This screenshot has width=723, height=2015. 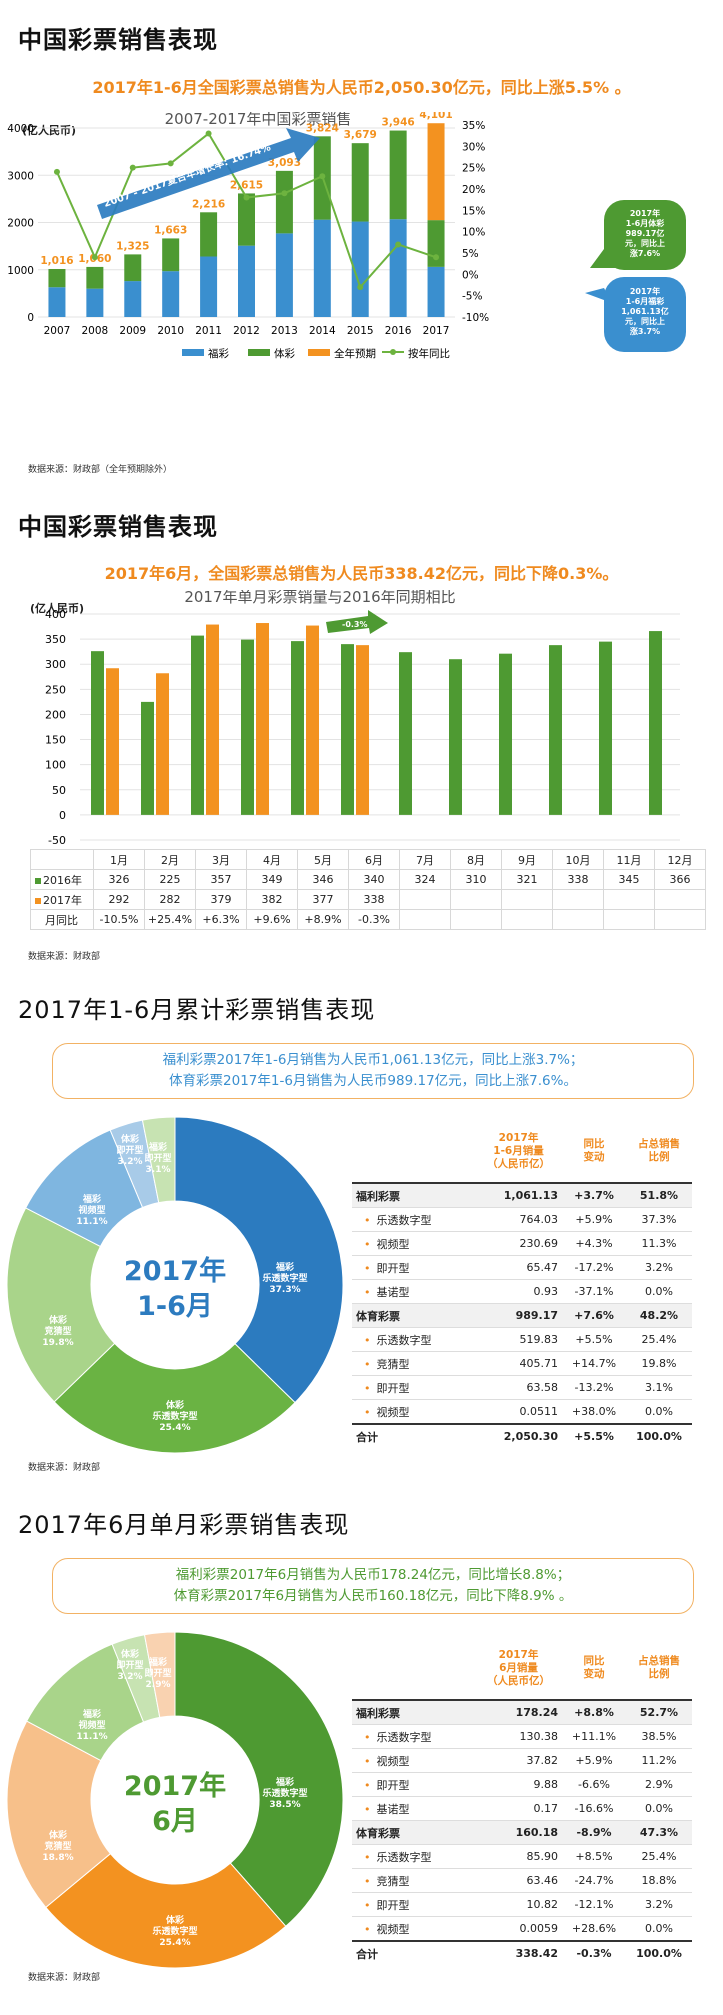 I want to click on sales-value: 85.90, so click(x=519, y=1856).